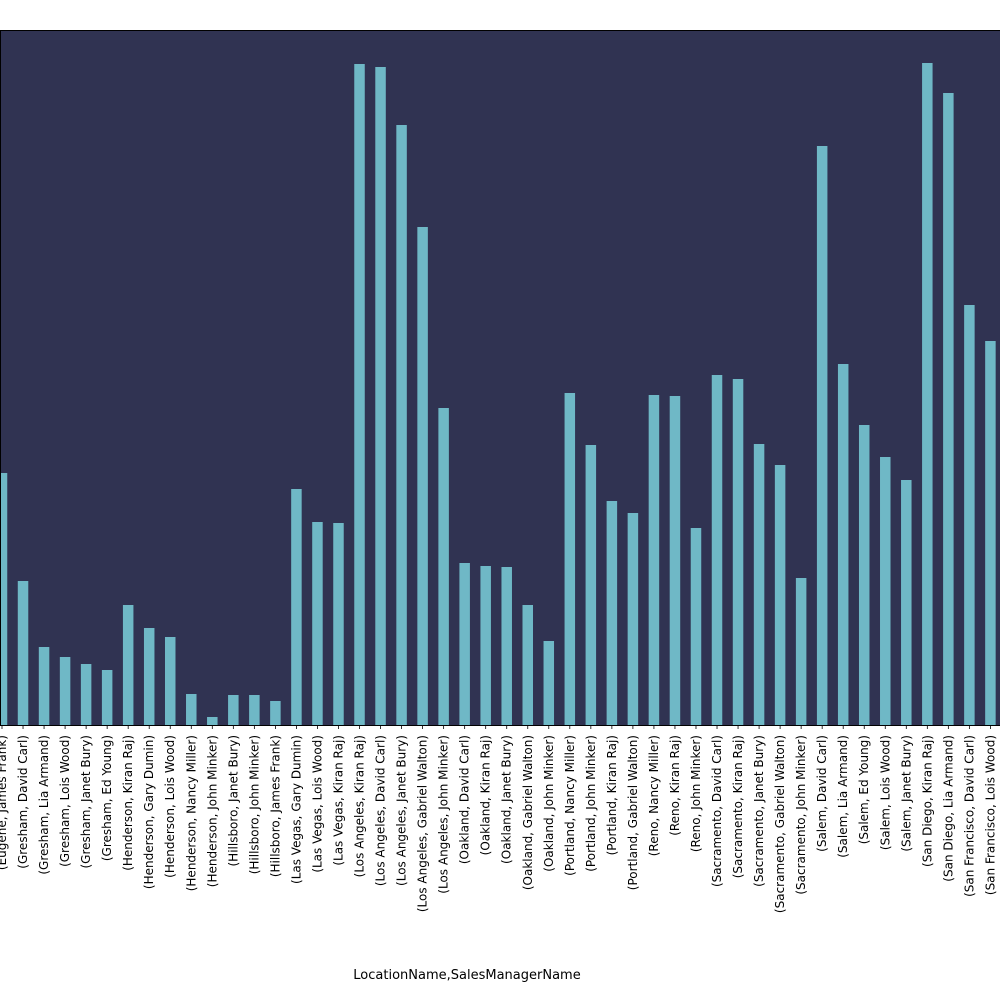 This screenshot has width=1000, height=1000. I want to click on x-tick-label: (Gresham, Ed Young), so click(107, 798).